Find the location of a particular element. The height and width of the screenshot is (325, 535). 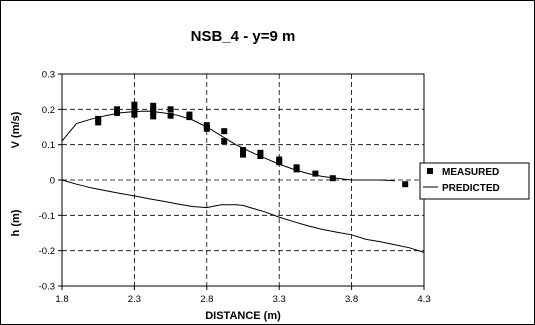

x-tick-label: 3.8 is located at coordinates (351, 299).